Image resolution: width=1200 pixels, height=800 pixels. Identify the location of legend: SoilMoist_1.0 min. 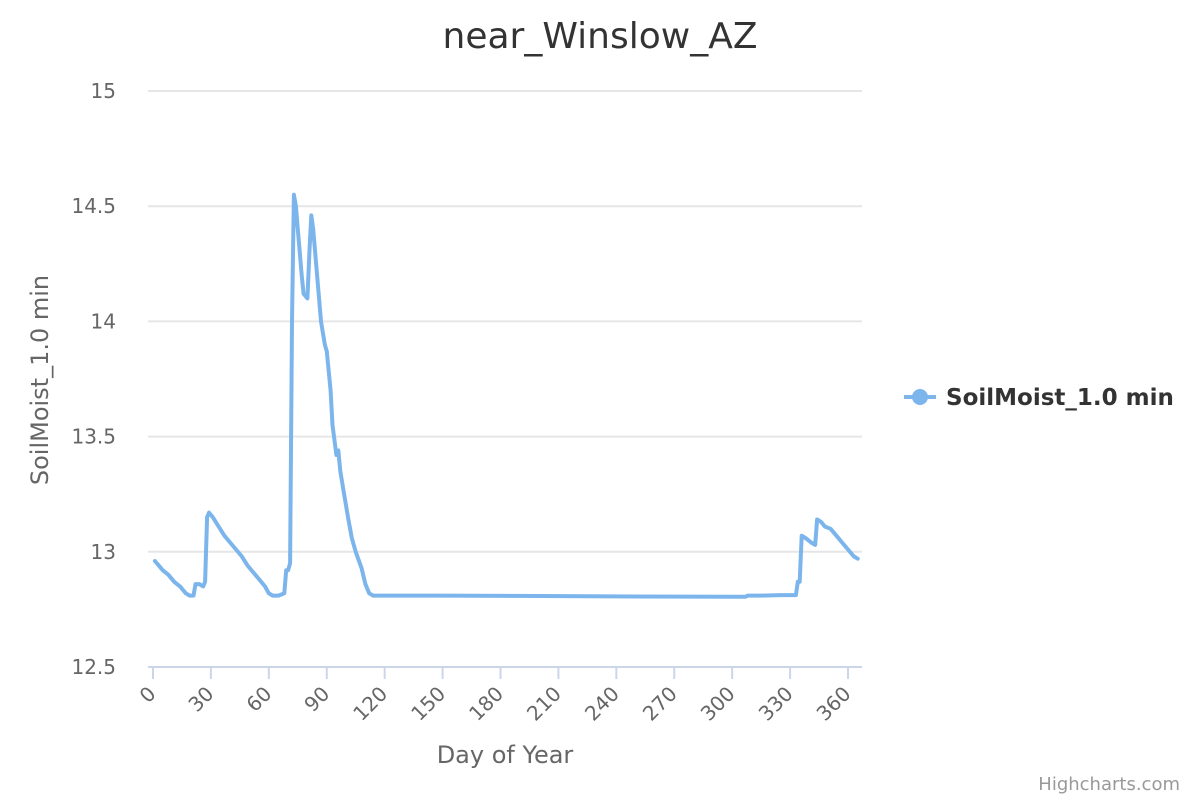
(1039, 398).